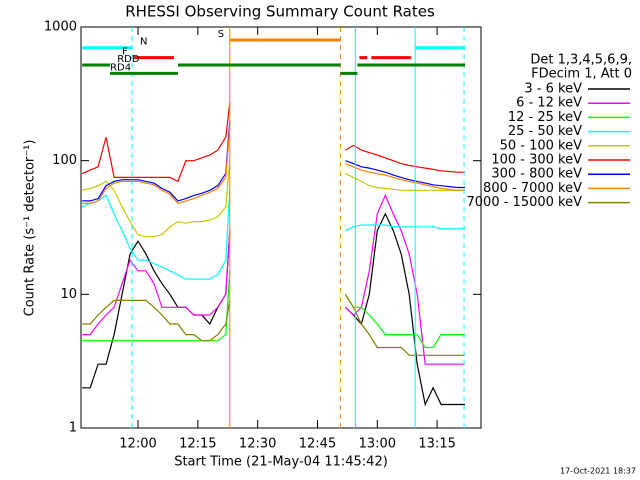 This screenshot has width=640, height=480. What do you see at coordinates (73, 428) in the screenshot?
I see `y-tick-label: 1` at bounding box center [73, 428].